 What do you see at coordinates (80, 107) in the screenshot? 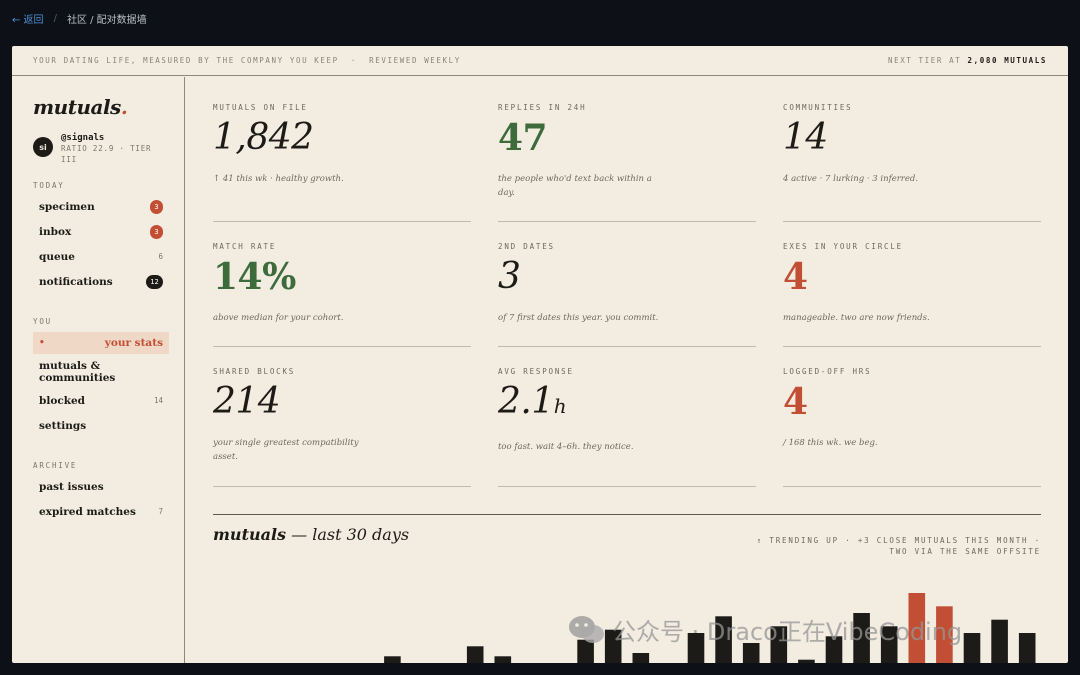
I see `logo: mutuals.` at bounding box center [80, 107].